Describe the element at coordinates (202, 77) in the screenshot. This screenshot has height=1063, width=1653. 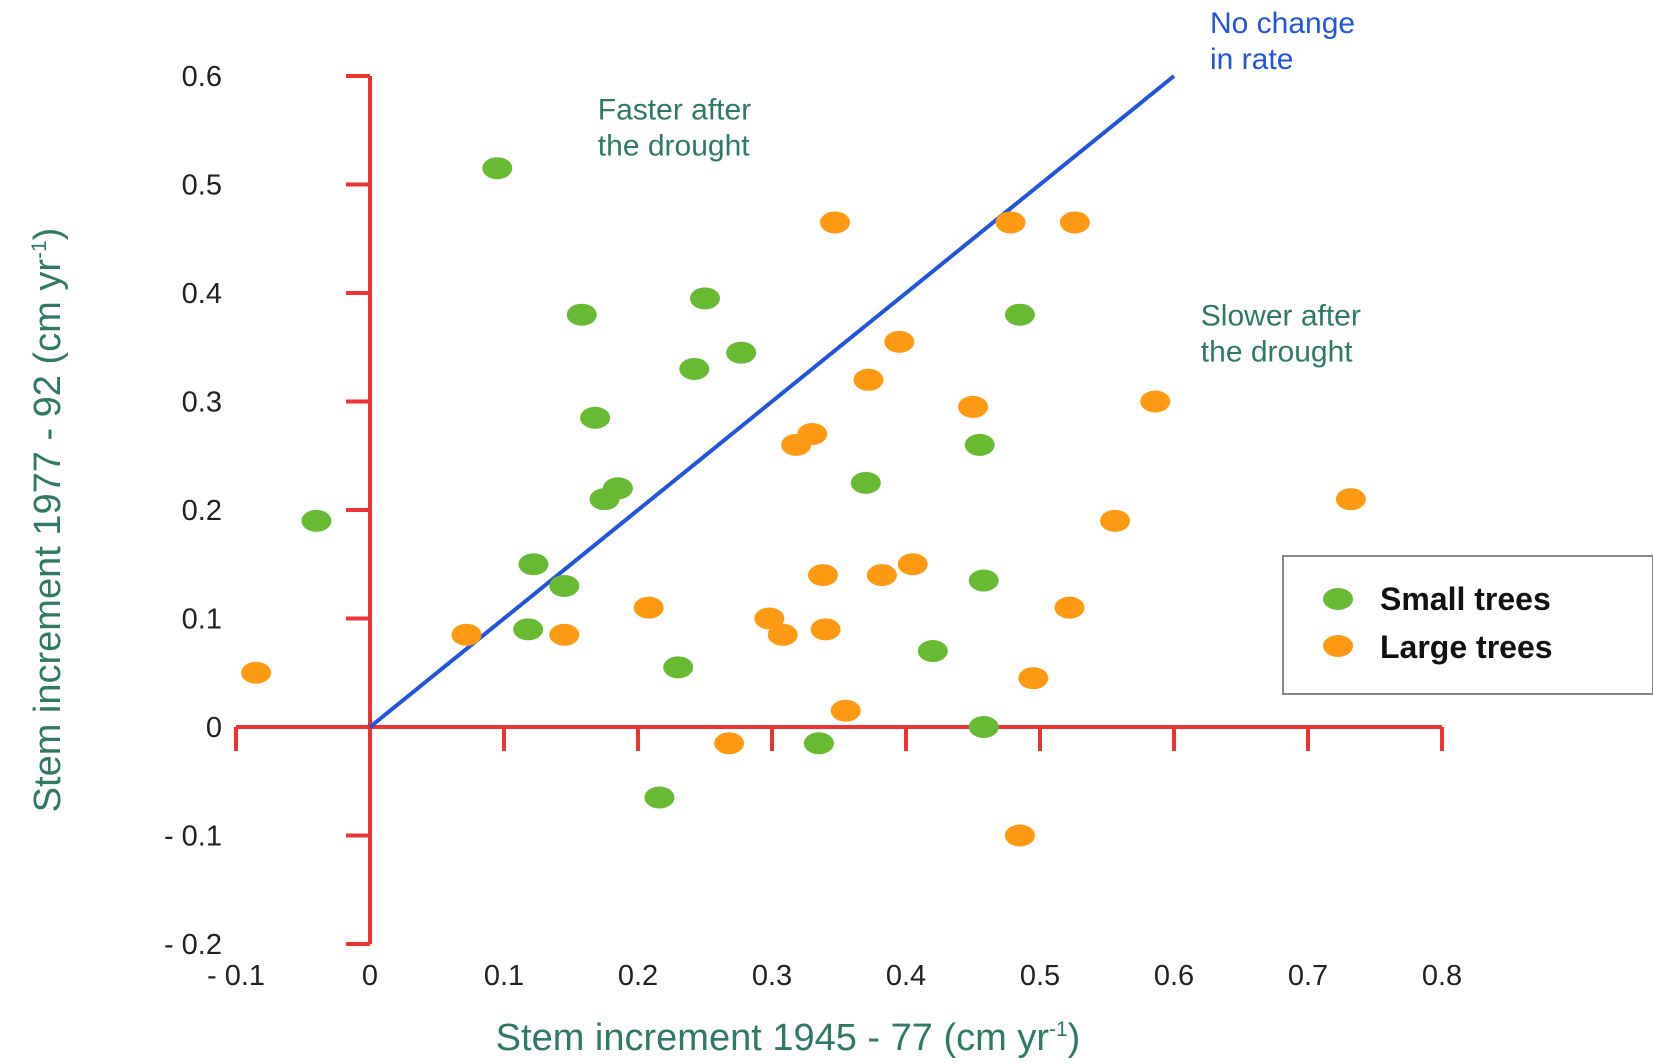
I see `y-tick-label: 0.6` at that location.